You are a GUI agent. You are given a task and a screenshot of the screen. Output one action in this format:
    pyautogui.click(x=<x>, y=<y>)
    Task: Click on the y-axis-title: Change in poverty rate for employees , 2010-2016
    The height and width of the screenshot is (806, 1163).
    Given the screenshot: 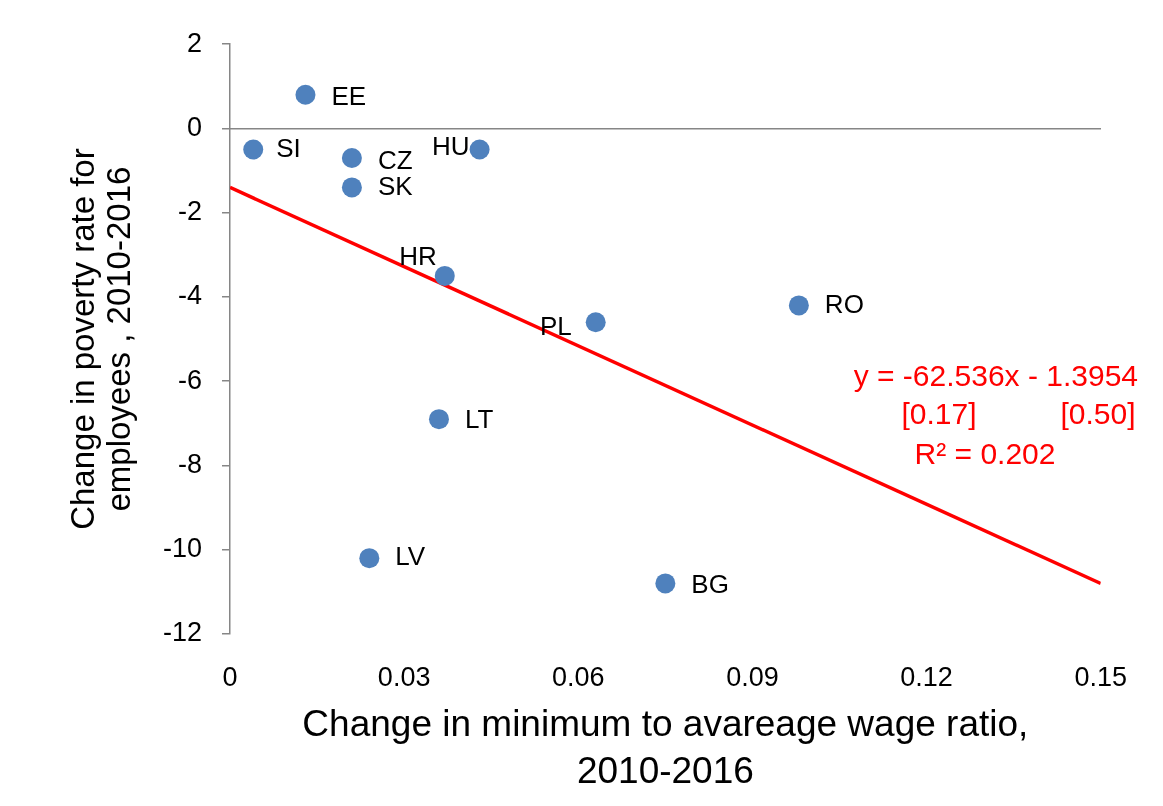 What is the action you would take?
    pyautogui.click(x=100, y=339)
    